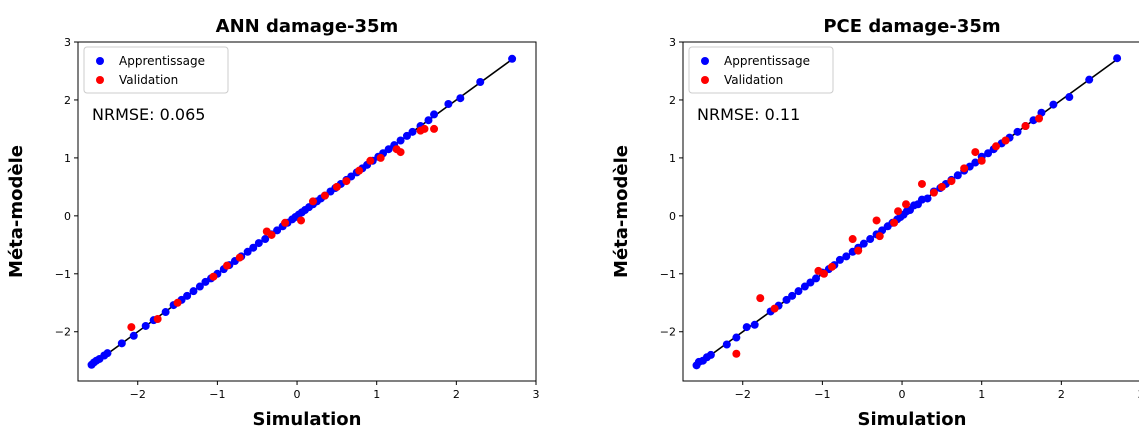 This screenshot has height=430, width=1139. Describe the element at coordinates (376, 394) in the screenshot. I see `x-tick-label: 1` at that location.